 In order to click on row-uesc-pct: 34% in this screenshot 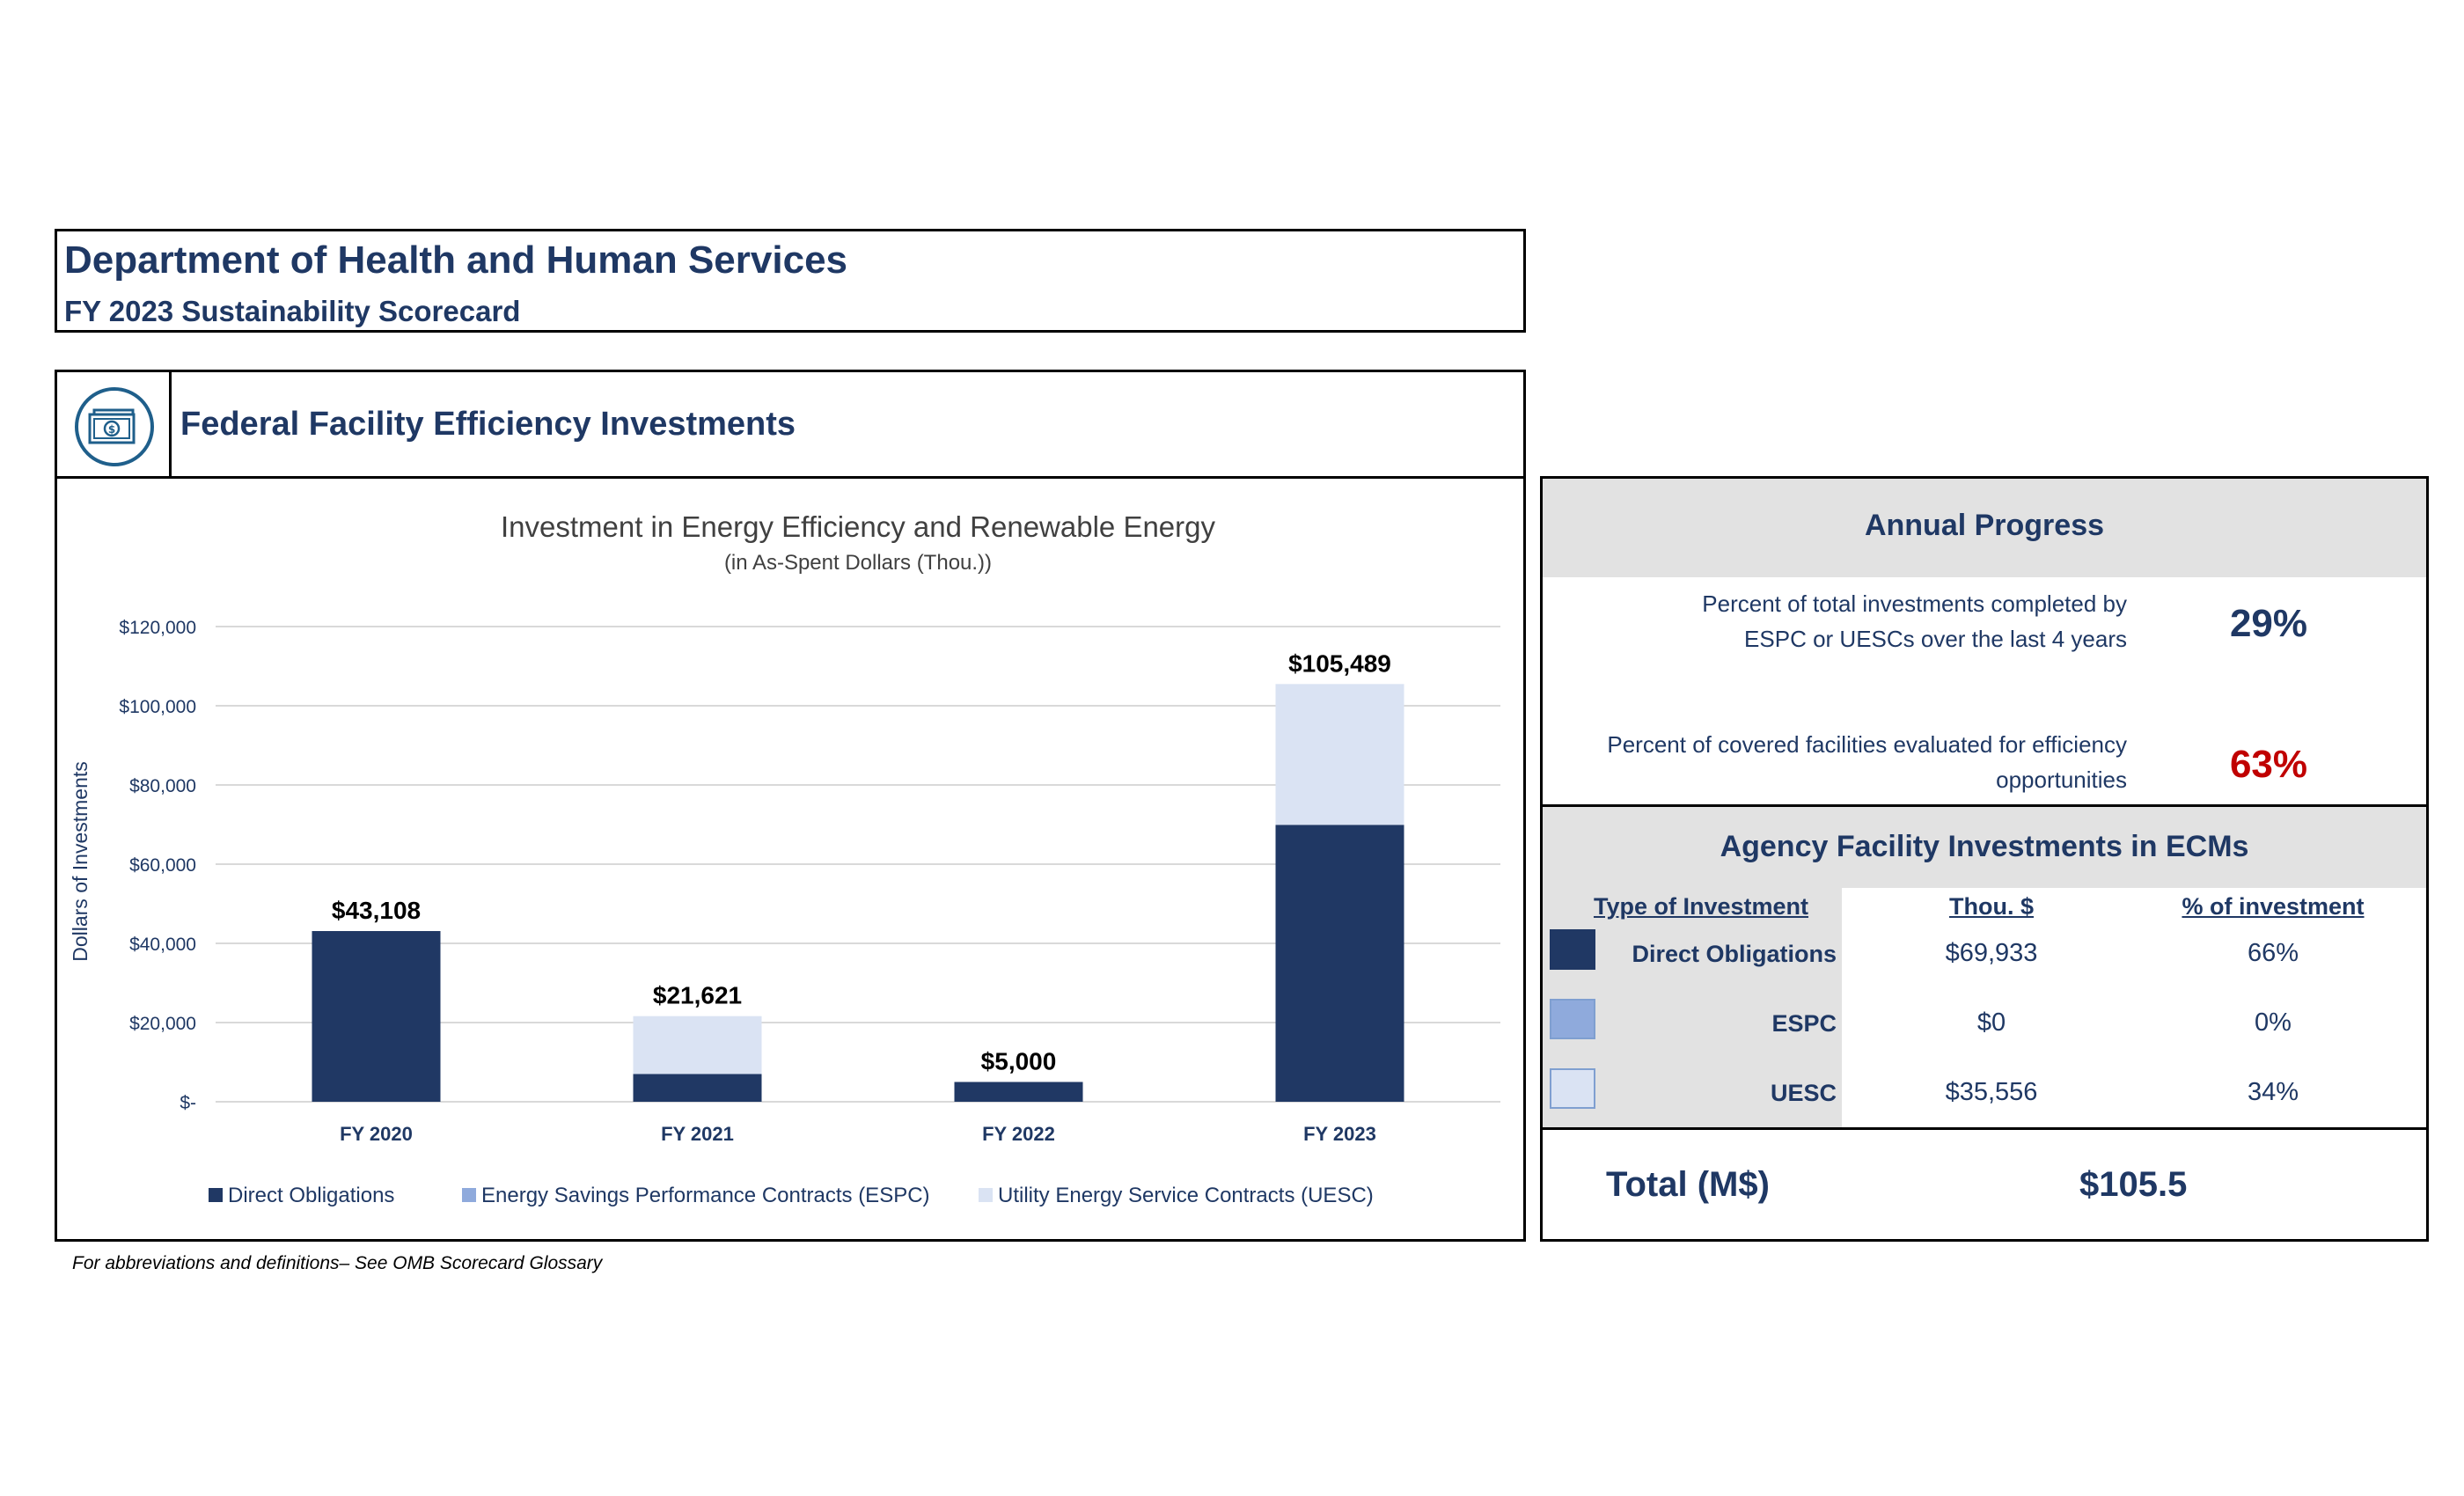, I will do `click(2273, 1092)`.